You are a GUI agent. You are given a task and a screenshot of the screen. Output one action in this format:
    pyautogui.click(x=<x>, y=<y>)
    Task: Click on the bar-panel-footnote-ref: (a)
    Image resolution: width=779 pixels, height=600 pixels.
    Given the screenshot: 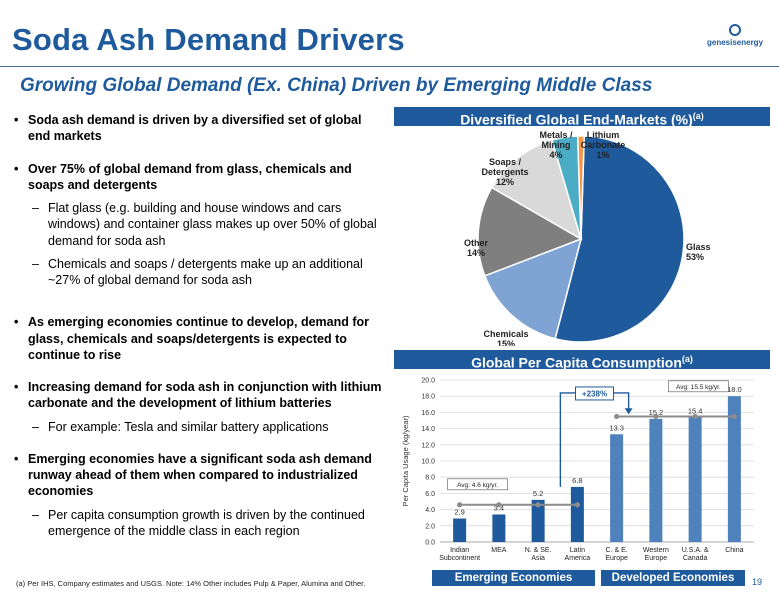 What is the action you would take?
    pyautogui.click(x=687, y=359)
    